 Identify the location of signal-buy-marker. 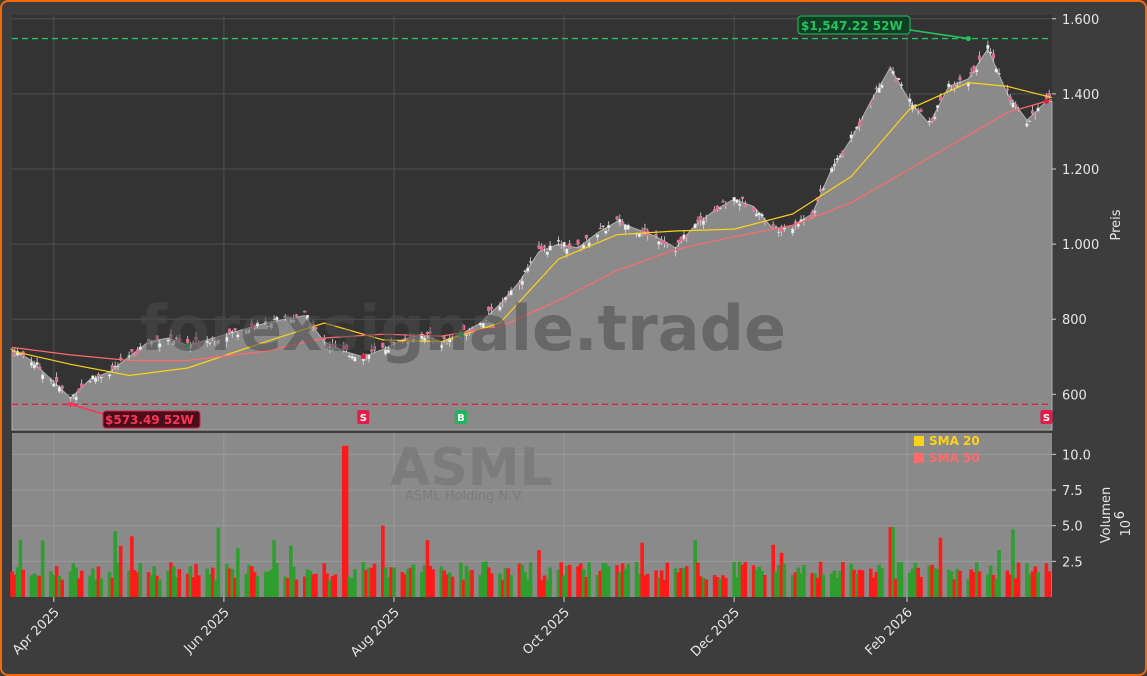
(460, 417).